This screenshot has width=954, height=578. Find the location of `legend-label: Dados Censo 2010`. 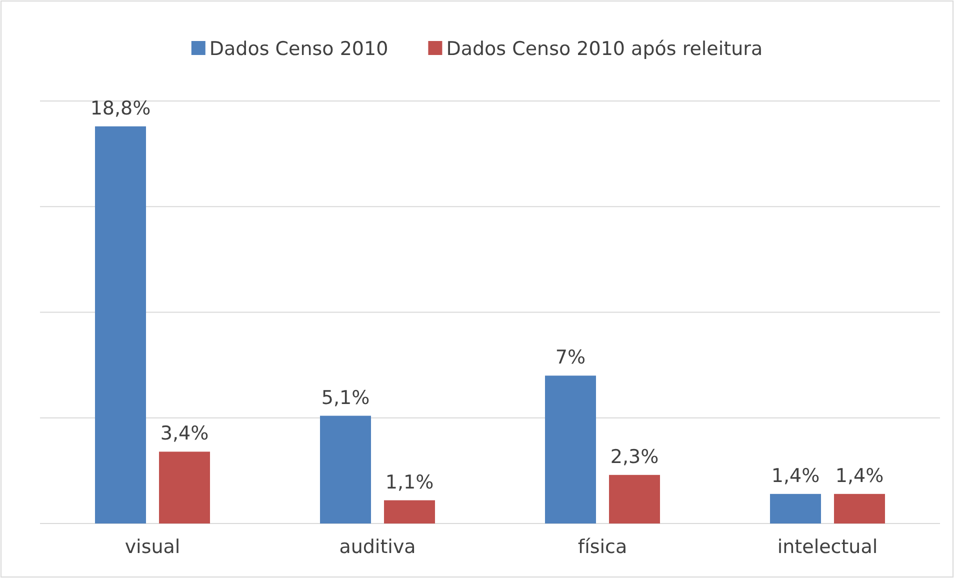

legend-label: Dados Censo 2010 is located at coordinates (298, 49).